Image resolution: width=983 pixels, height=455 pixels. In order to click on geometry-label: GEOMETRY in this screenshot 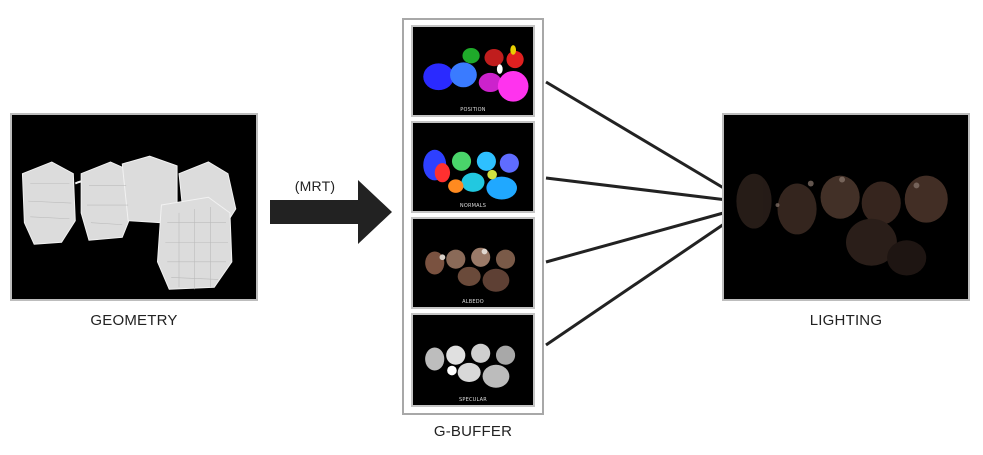, I will do `click(134, 320)`.